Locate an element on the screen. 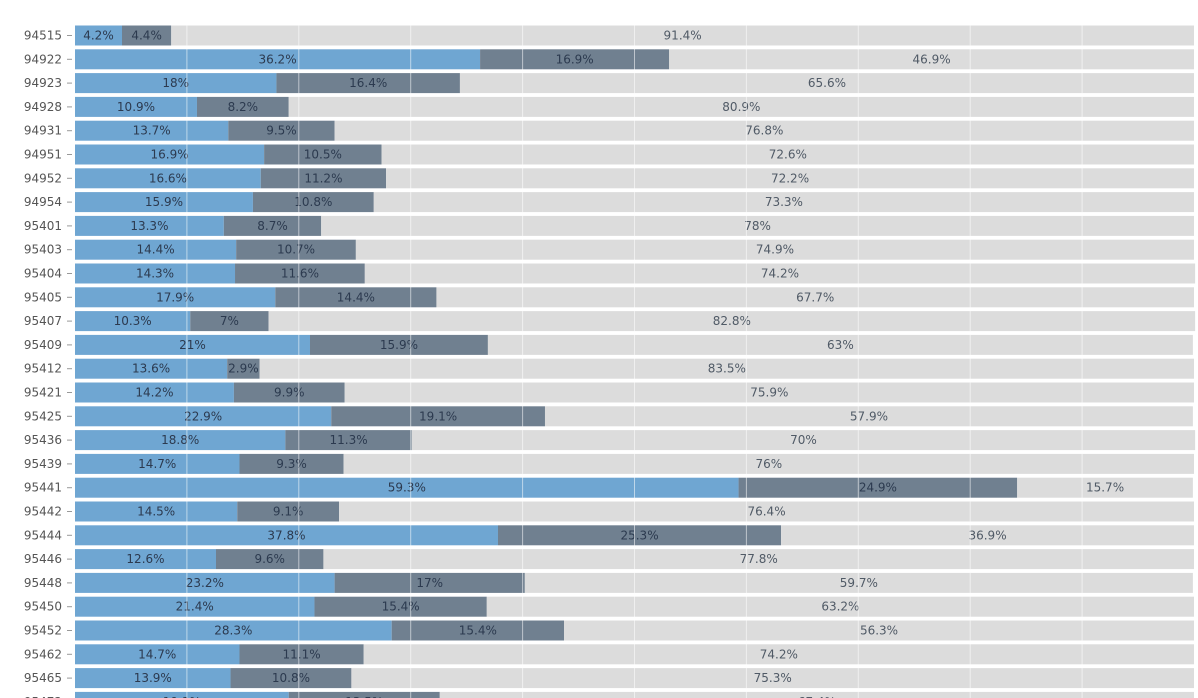 Image resolution: width=1198 pixels, height=698 pixels. data-label: 14.7% is located at coordinates (157, 654).